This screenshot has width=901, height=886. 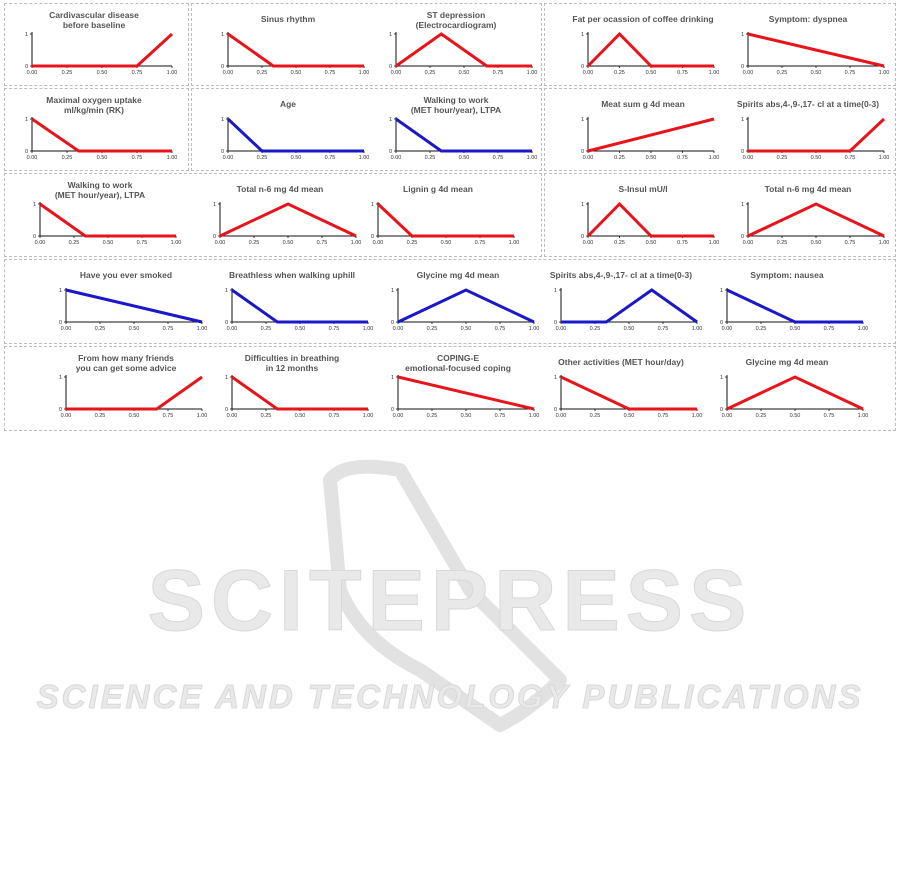 I want to click on chart-title: Maximal oxygen uptake ml/kg/min (RK), so click(x=94, y=105).